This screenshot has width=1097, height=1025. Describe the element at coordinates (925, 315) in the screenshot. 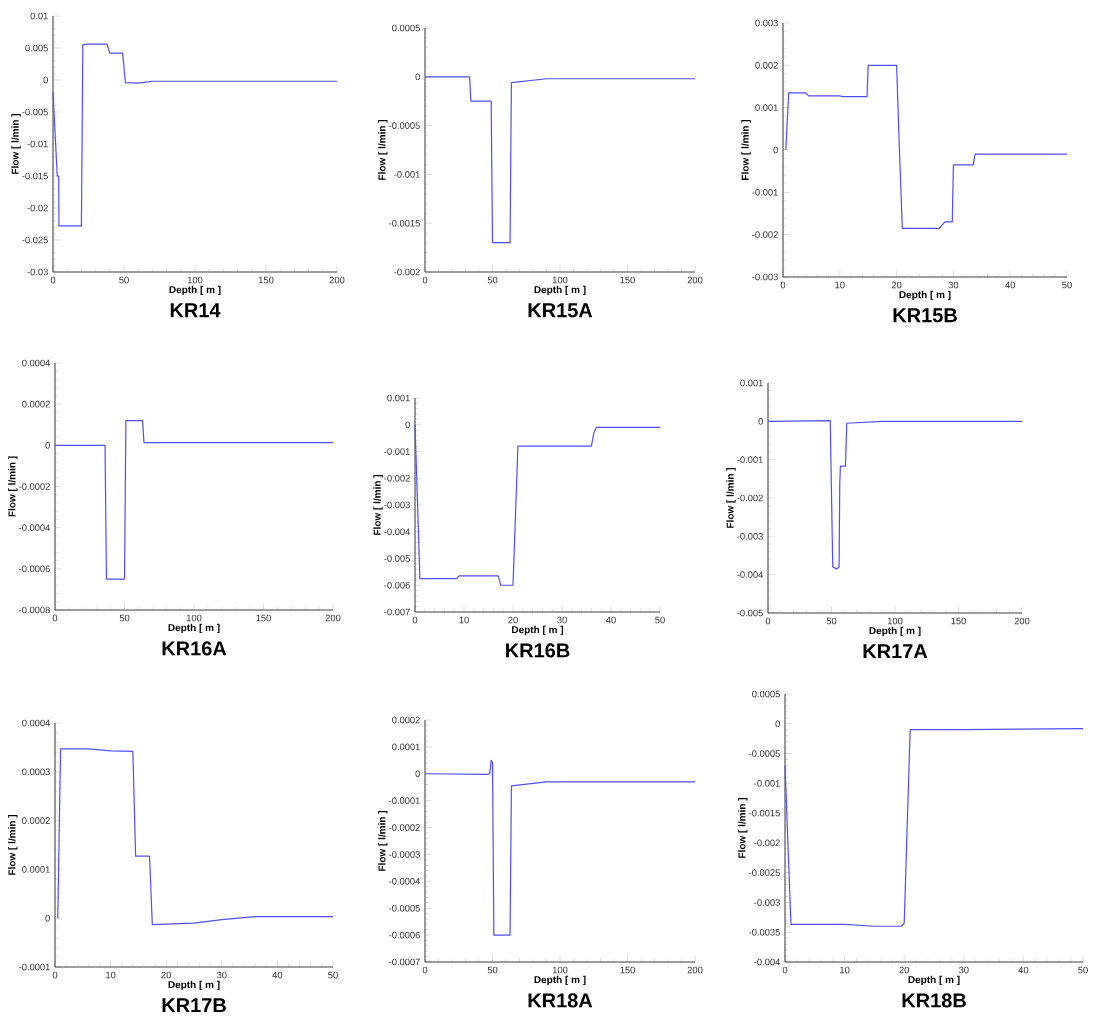

I see `text: KR15B` at that location.